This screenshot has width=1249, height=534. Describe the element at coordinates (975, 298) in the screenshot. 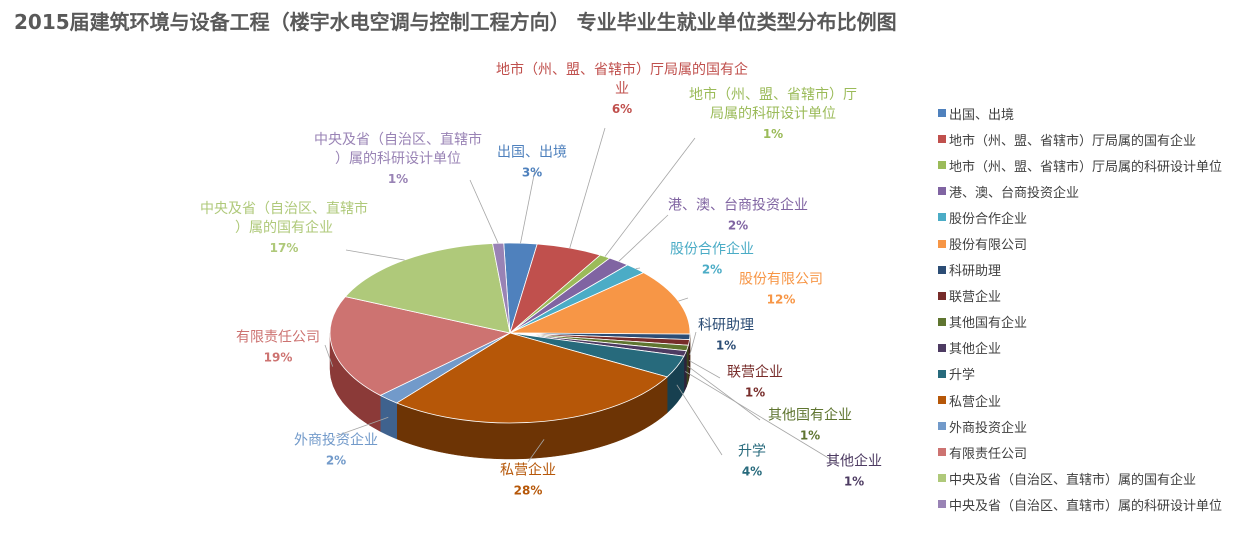

I see `legend-label-7: 联营企业` at that location.